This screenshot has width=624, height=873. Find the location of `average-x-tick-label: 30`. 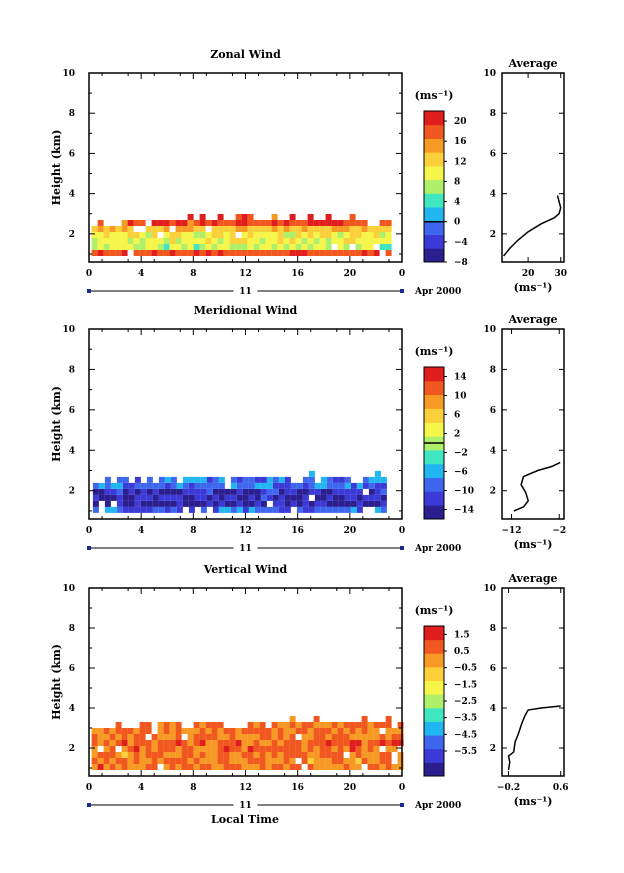

average-x-tick-label: 30 is located at coordinates (560, 274).